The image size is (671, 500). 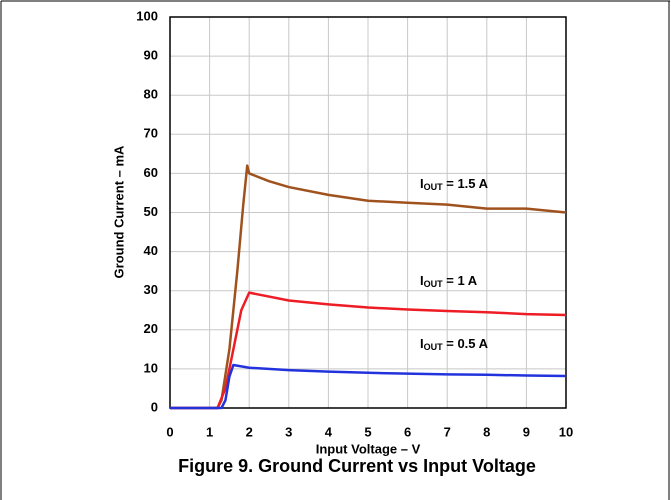 What do you see at coordinates (460, 280) in the screenshot?
I see `series-label-part: = 1 A` at bounding box center [460, 280].